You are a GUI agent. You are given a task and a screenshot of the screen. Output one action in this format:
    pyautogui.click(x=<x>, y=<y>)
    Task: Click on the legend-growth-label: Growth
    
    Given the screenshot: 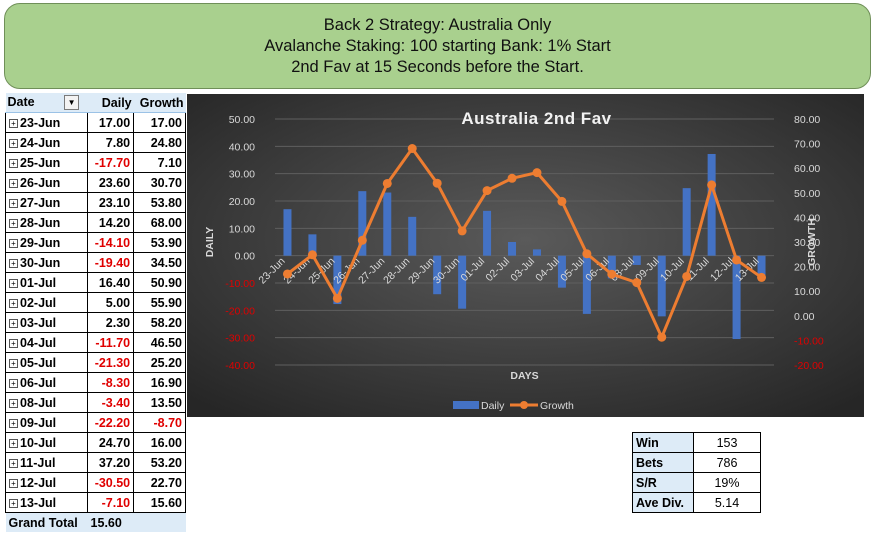 What is the action you would take?
    pyautogui.click(x=557, y=406)
    